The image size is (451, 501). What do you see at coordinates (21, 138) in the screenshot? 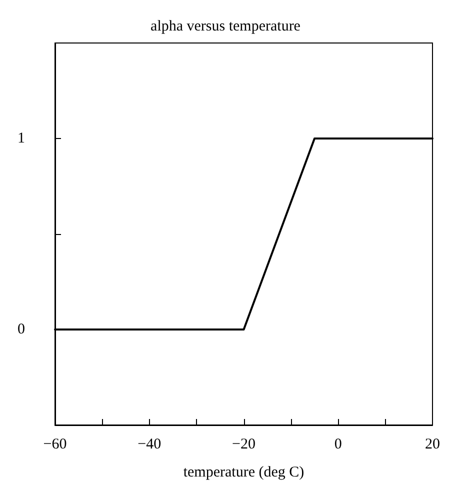
I see `y-tick-label: 1` at bounding box center [21, 138].